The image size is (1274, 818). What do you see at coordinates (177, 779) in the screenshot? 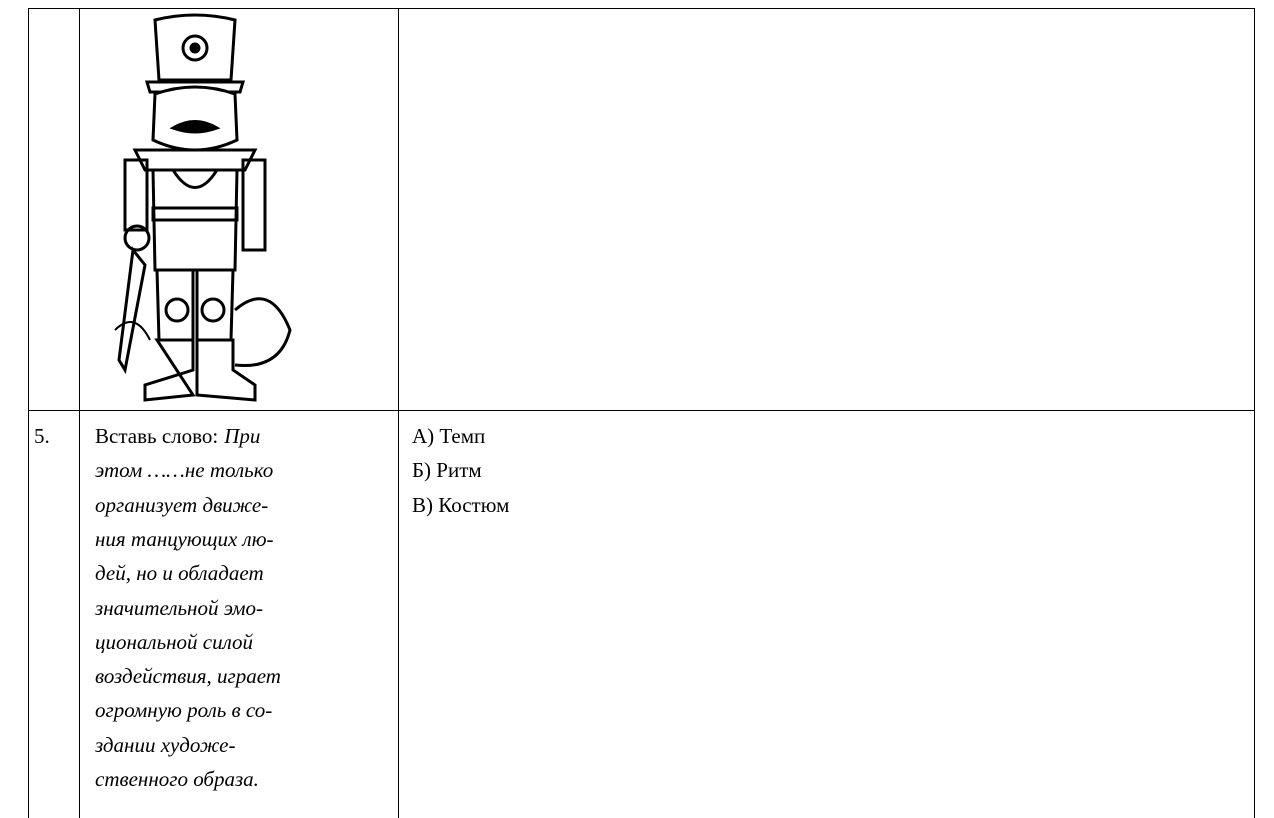
I see `question-line: ственного образа.` at bounding box center [177, 779].